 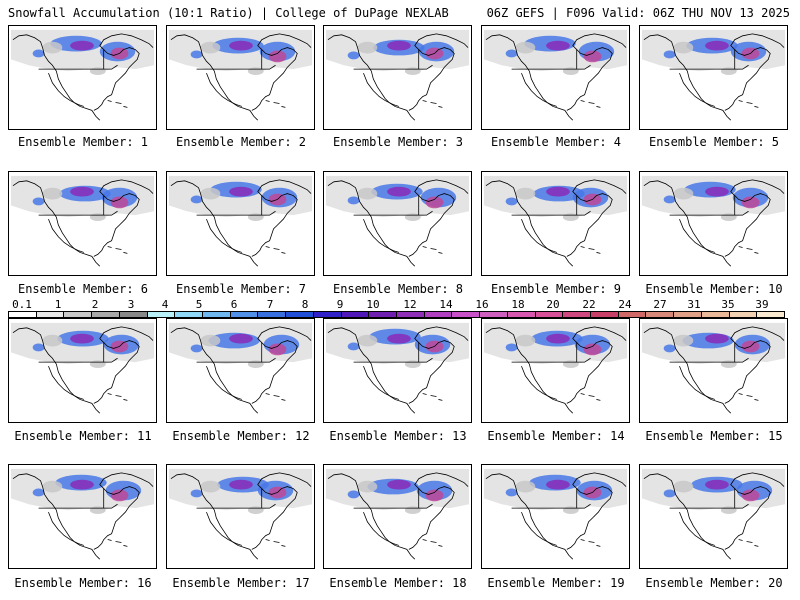 I want to click on legend-tick-label: 8, so click(x=305, y=304).